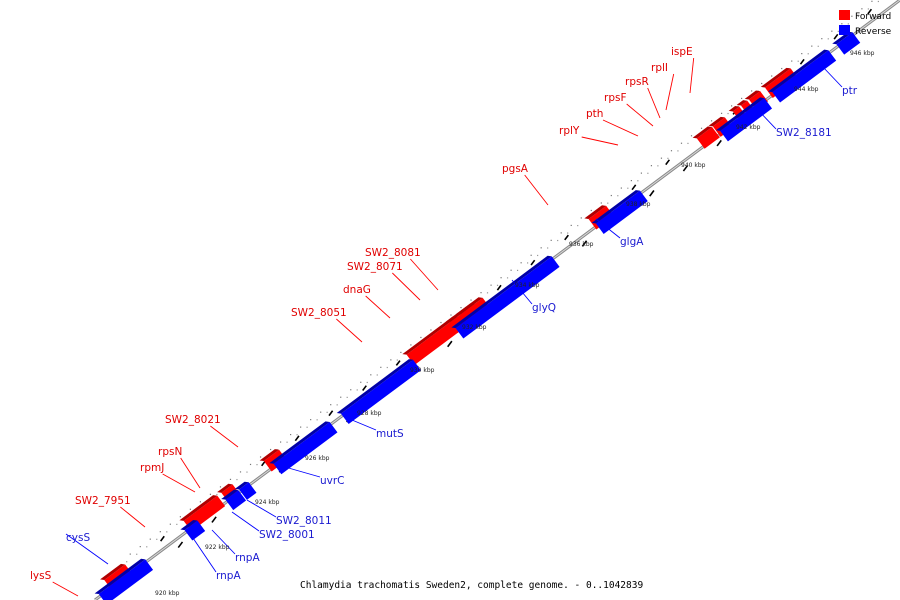  What do you see at coordinates (217, 547) in the screenshot?
I see `tick-label: 922 kbp` at bounding box center [217, 547].